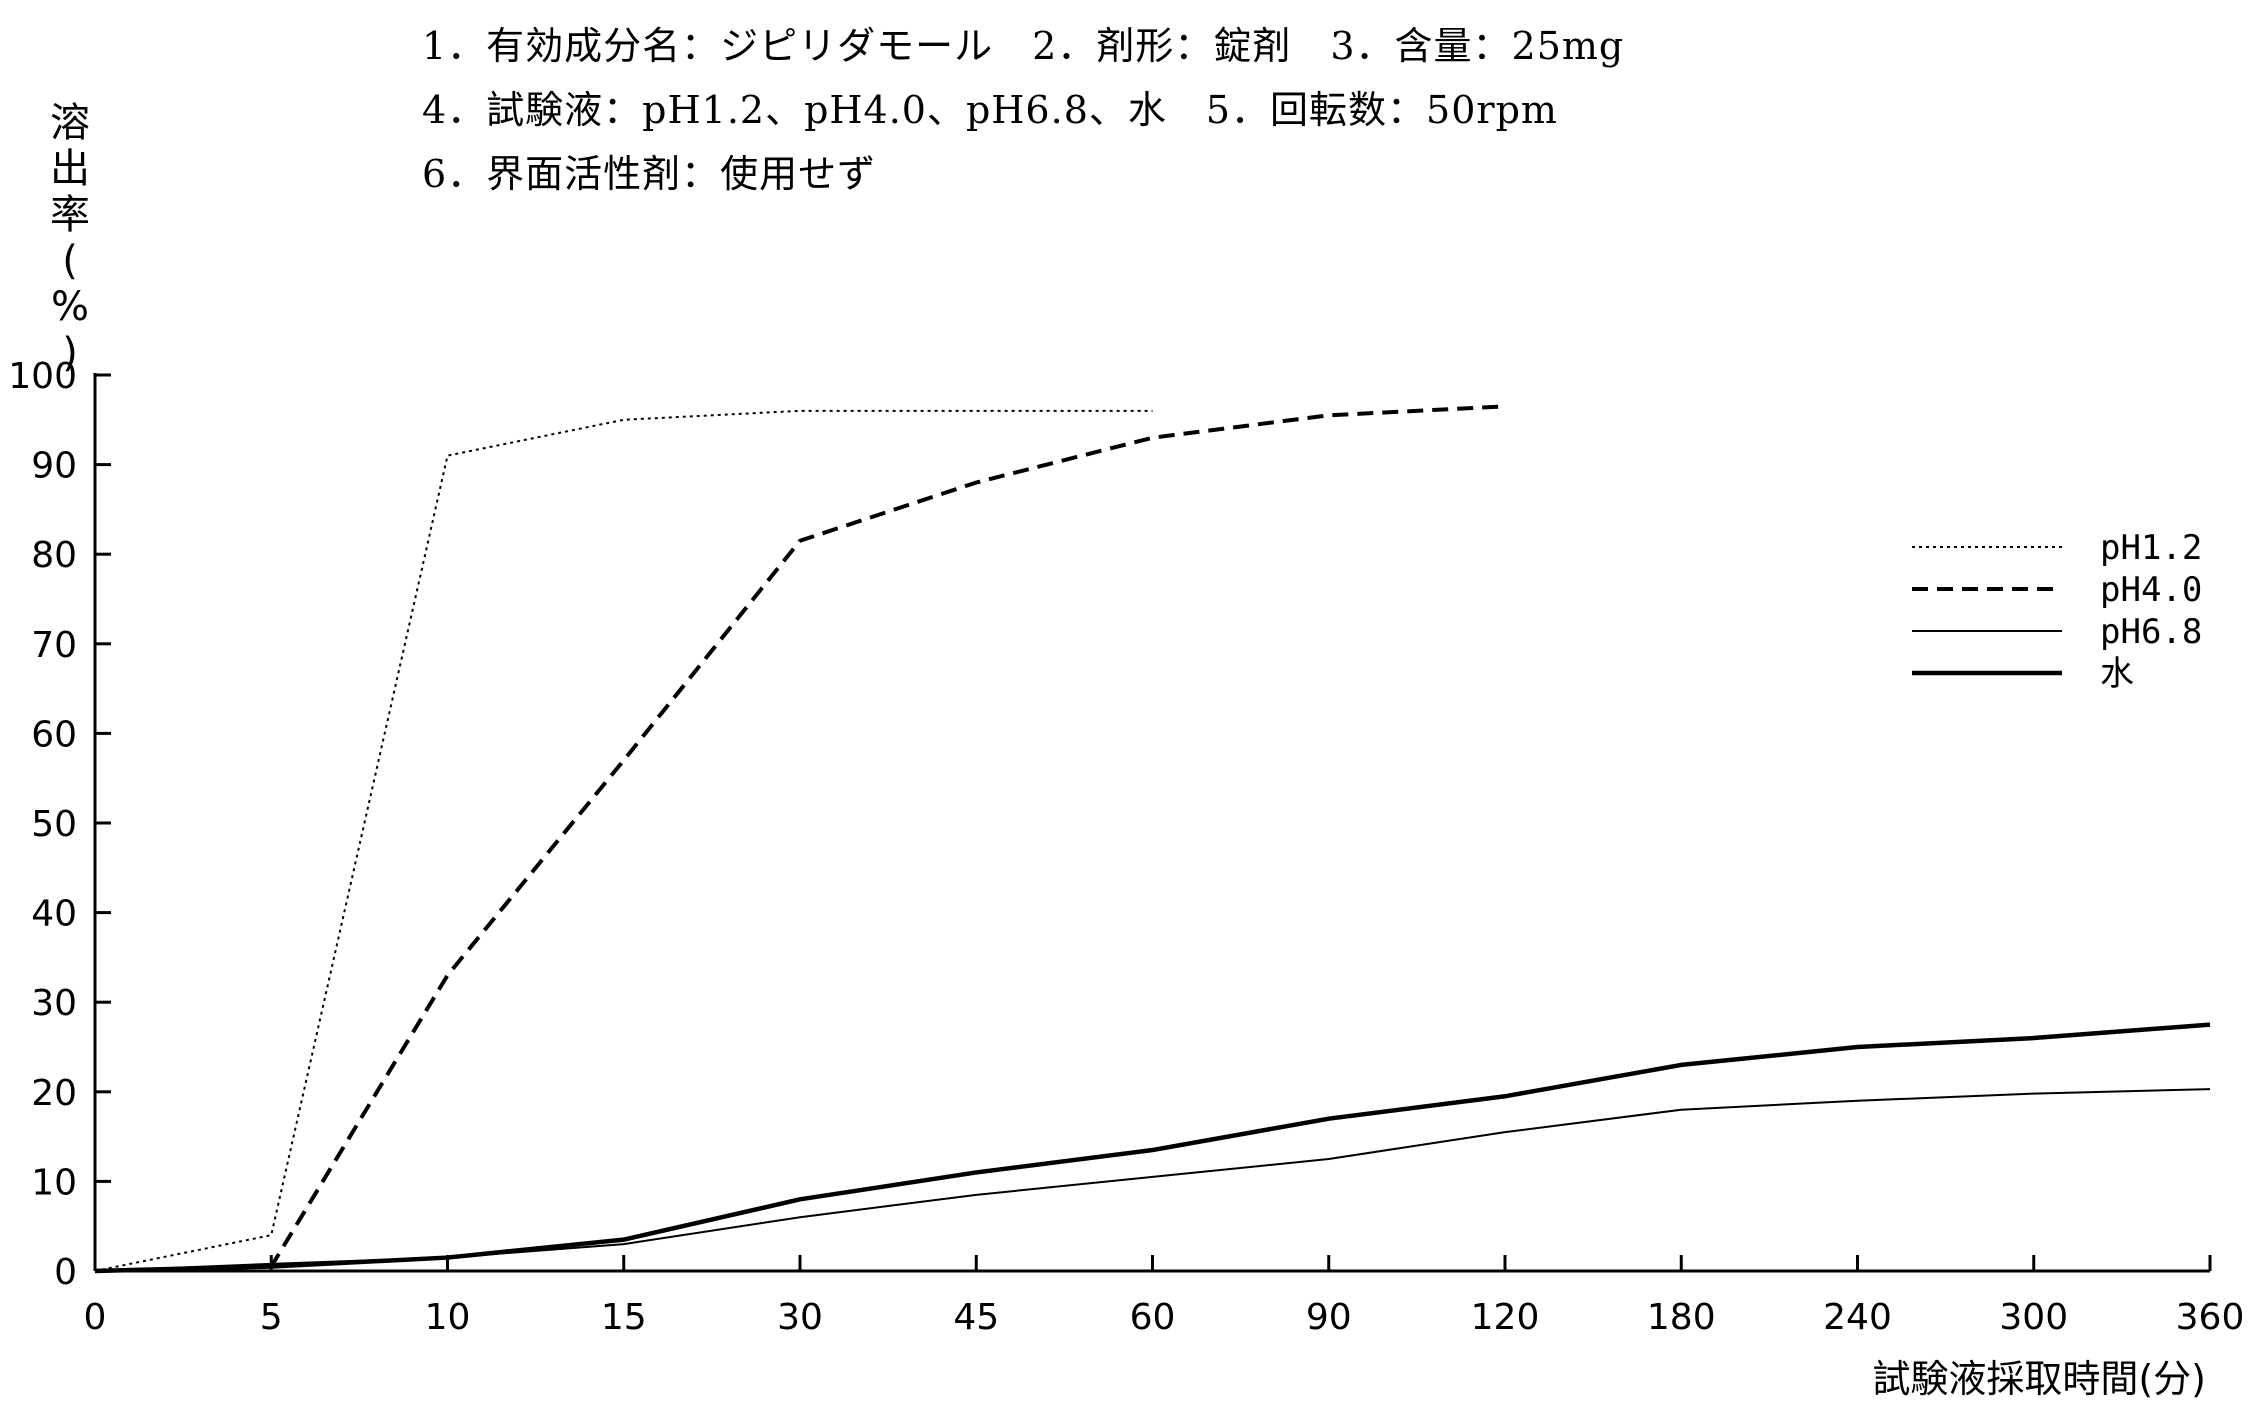  Describe the element at coordinates (42, 376) in the screenshot. I see `y-tick-label: 100` at that location.